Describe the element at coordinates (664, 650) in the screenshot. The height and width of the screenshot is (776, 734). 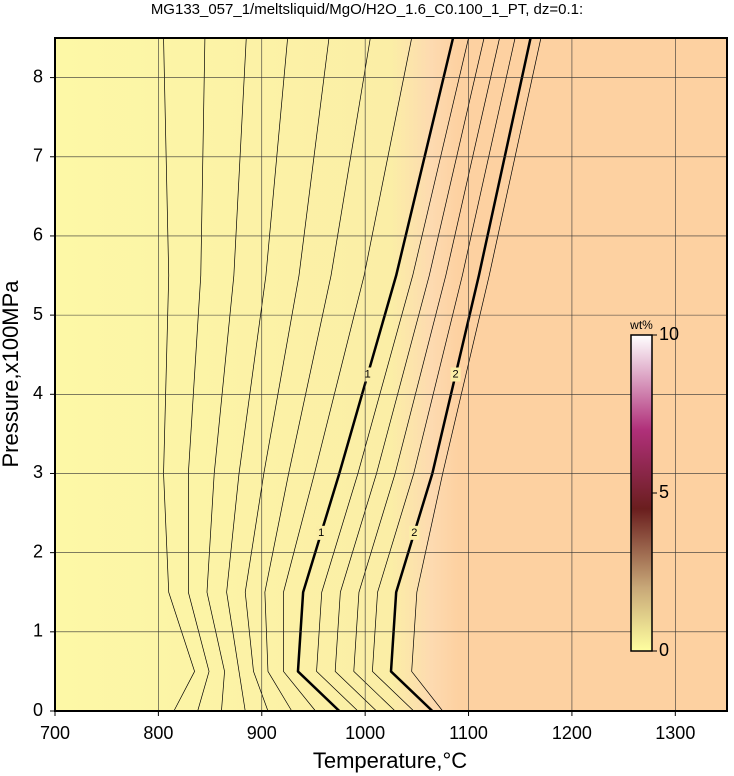
I see `colorbar-tick-label: 0` at that location.